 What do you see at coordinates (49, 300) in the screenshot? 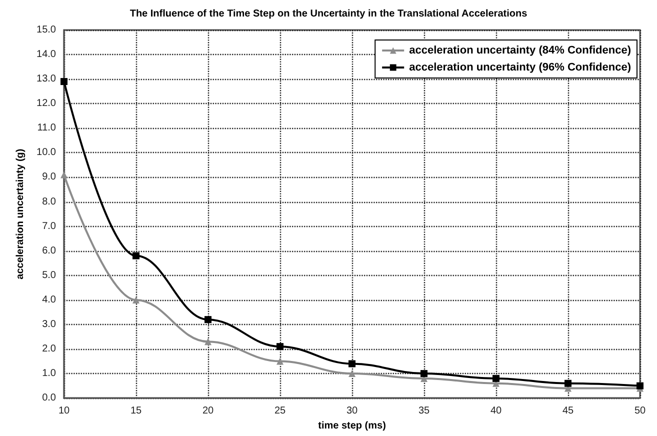
I see `y-tick-label: 4.0` at bounding box center [49, 300].